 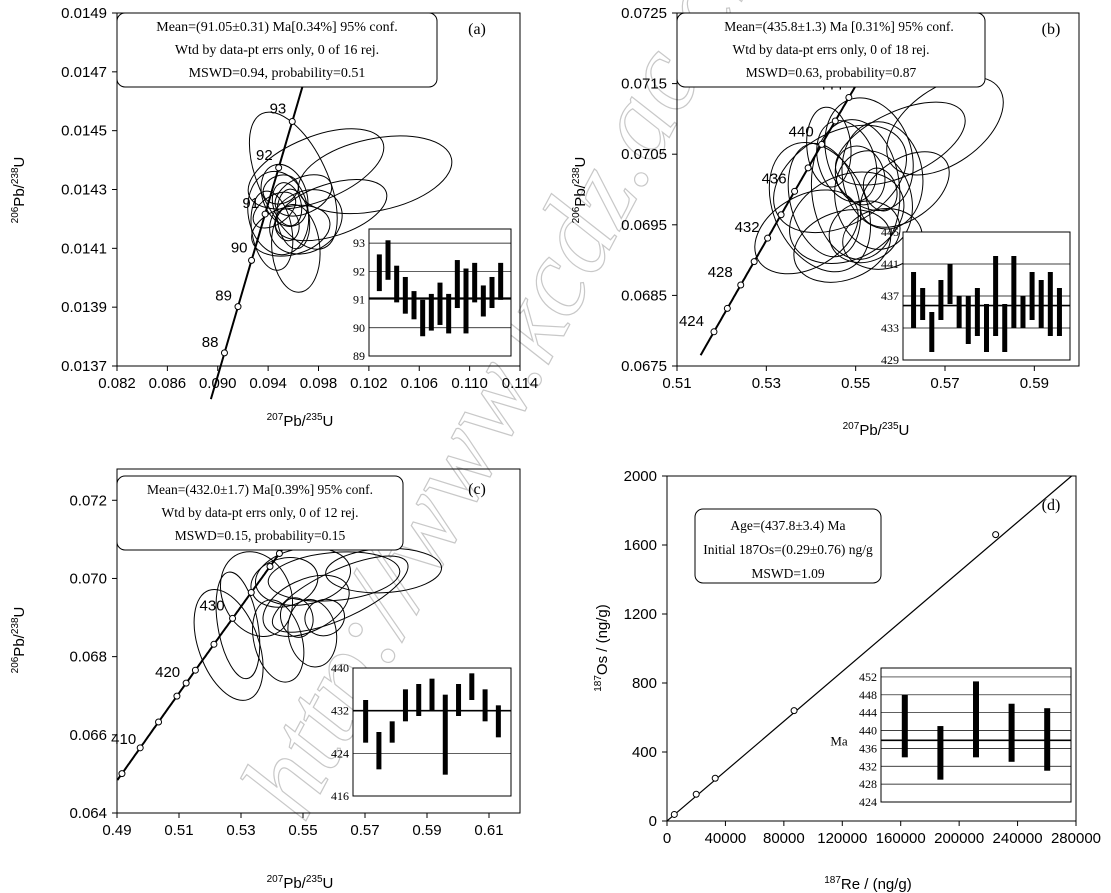 I want to click on panel-label: (b), so click(x=1051, y=29).